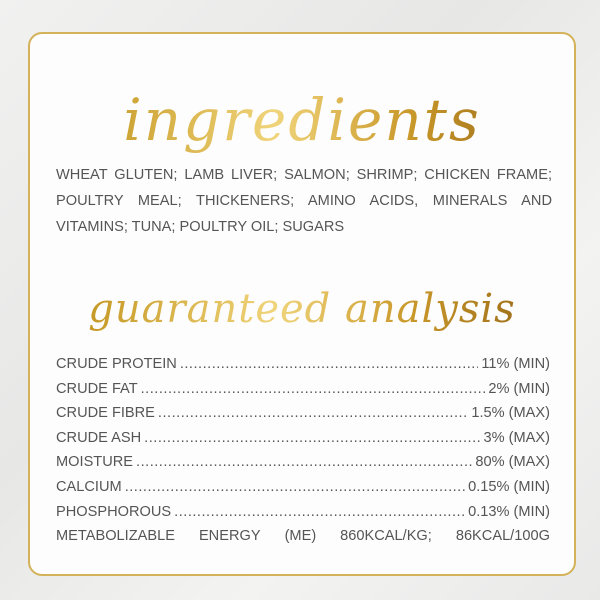 This screenshot has height=600, width=600. What do you see at coordinates (116, 364) in the screenshot?
I see `row-label: CRUDE PROTEIN` at bounding box center [116, 364].